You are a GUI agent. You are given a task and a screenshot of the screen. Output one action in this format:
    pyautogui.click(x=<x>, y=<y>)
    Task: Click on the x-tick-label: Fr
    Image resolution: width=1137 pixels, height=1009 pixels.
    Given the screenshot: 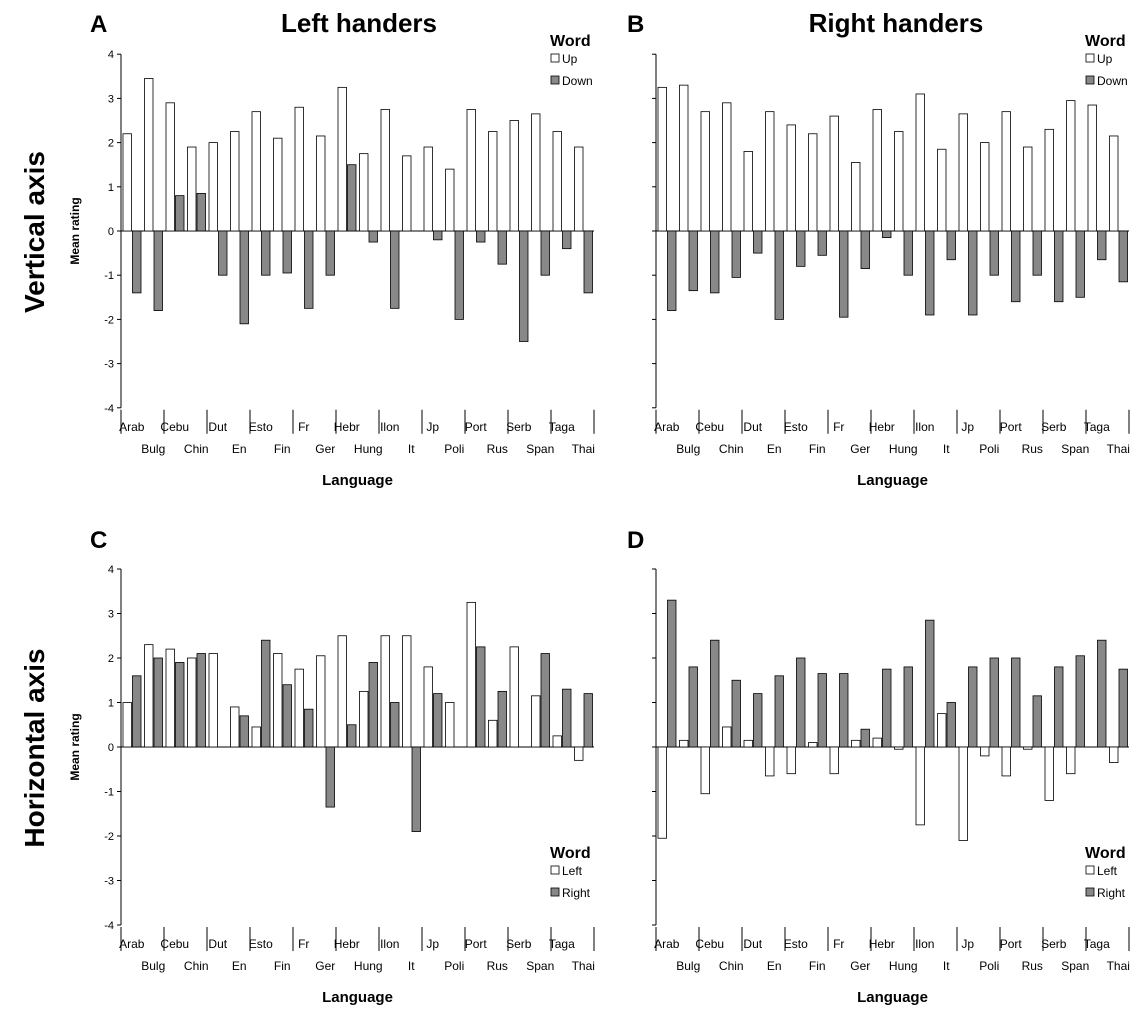 What is the action you would take?
    pyautogui.click(x=303, y=944)
    